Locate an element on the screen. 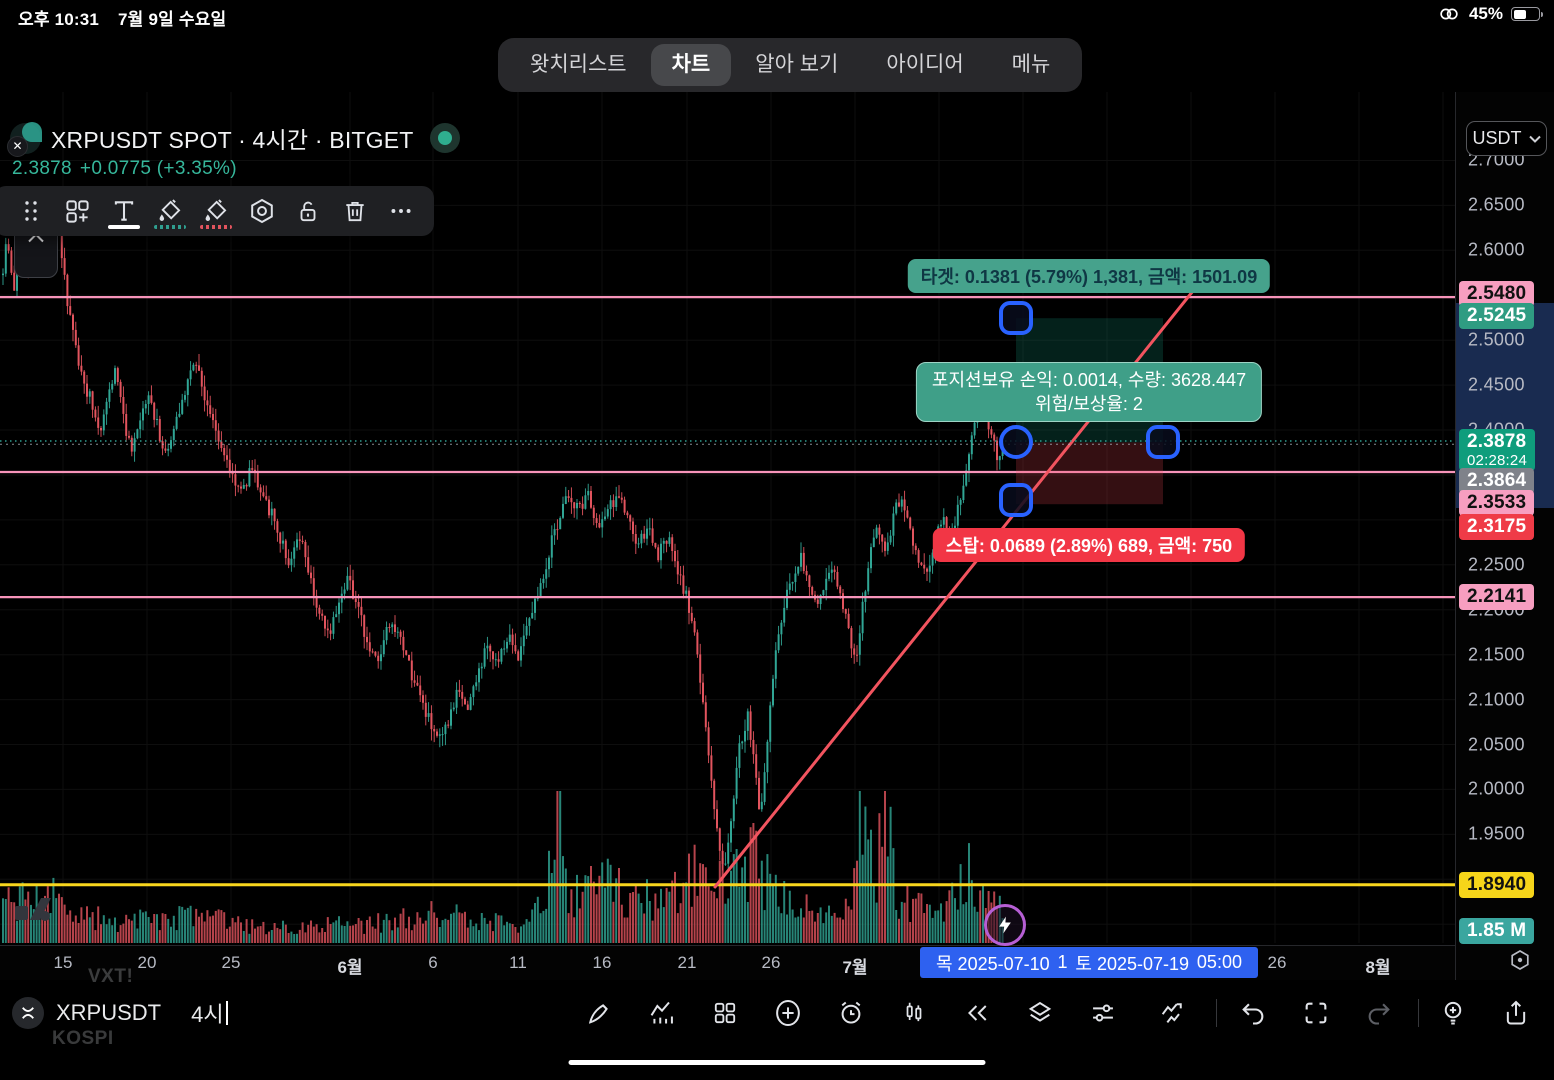 This screenshot has height=1080, width=1554. price-tag-2.5245: 2.5245 is located at coordinates (1497, 316).